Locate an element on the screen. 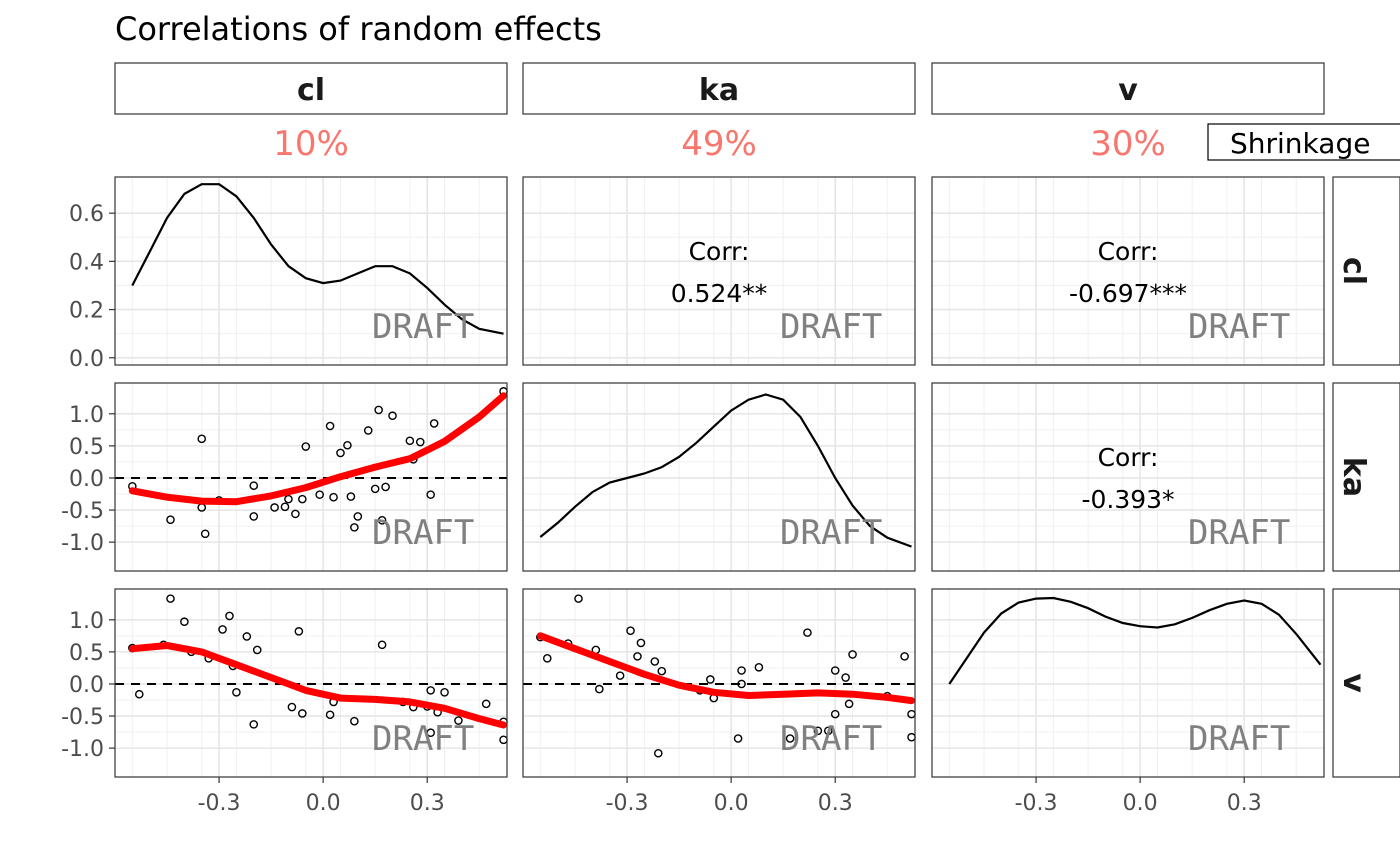 This screenshot has width=1400, height=865. row-strip-label-v: v is located at coordinates (1353, 683).